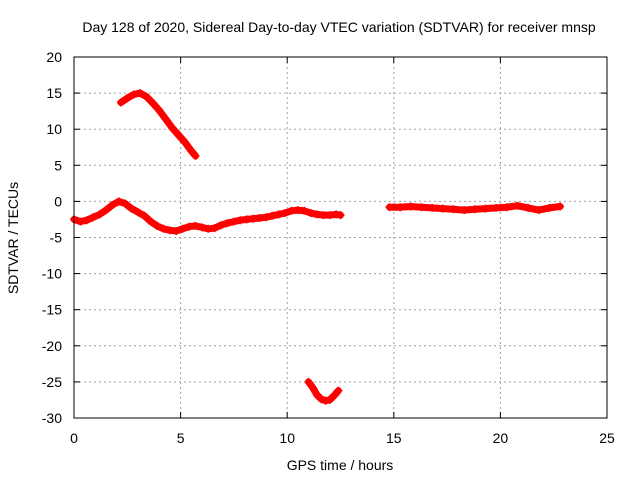 Image resolution: width=640 pixels, height=480 pixels. I want to click on x-tick-label: 10, so click(287, 438).